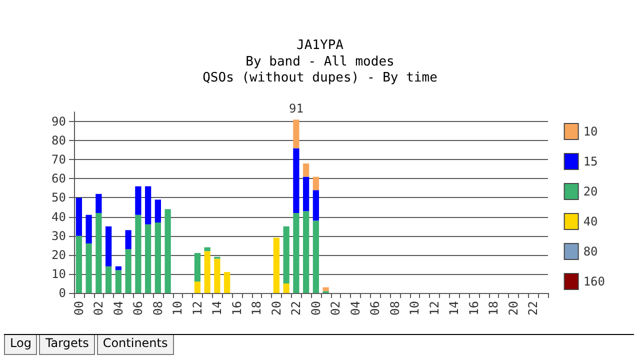  Describe the element at coordinates (320, 70) in the screenshot. I see `chart-subtitle: By band - All modes QSOs (without dupes) - By time` at that location.